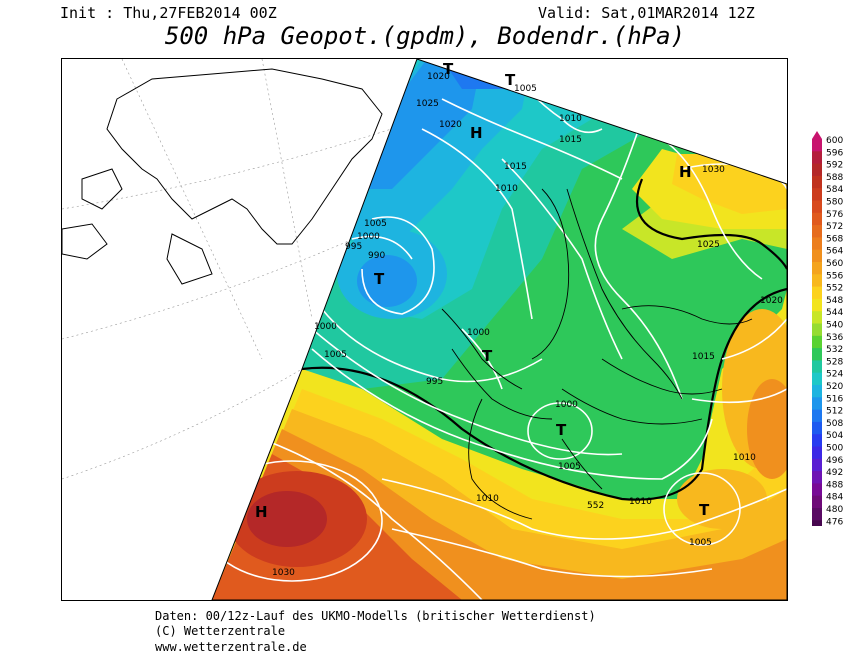 The height and width of the screenshot is (657, 850). Describe the element at coordinates (425, 36) in the screenshot. I see `chart-title: 500 hPa Geopot.(gpdm), Bodendr.(hPa)` at that location.